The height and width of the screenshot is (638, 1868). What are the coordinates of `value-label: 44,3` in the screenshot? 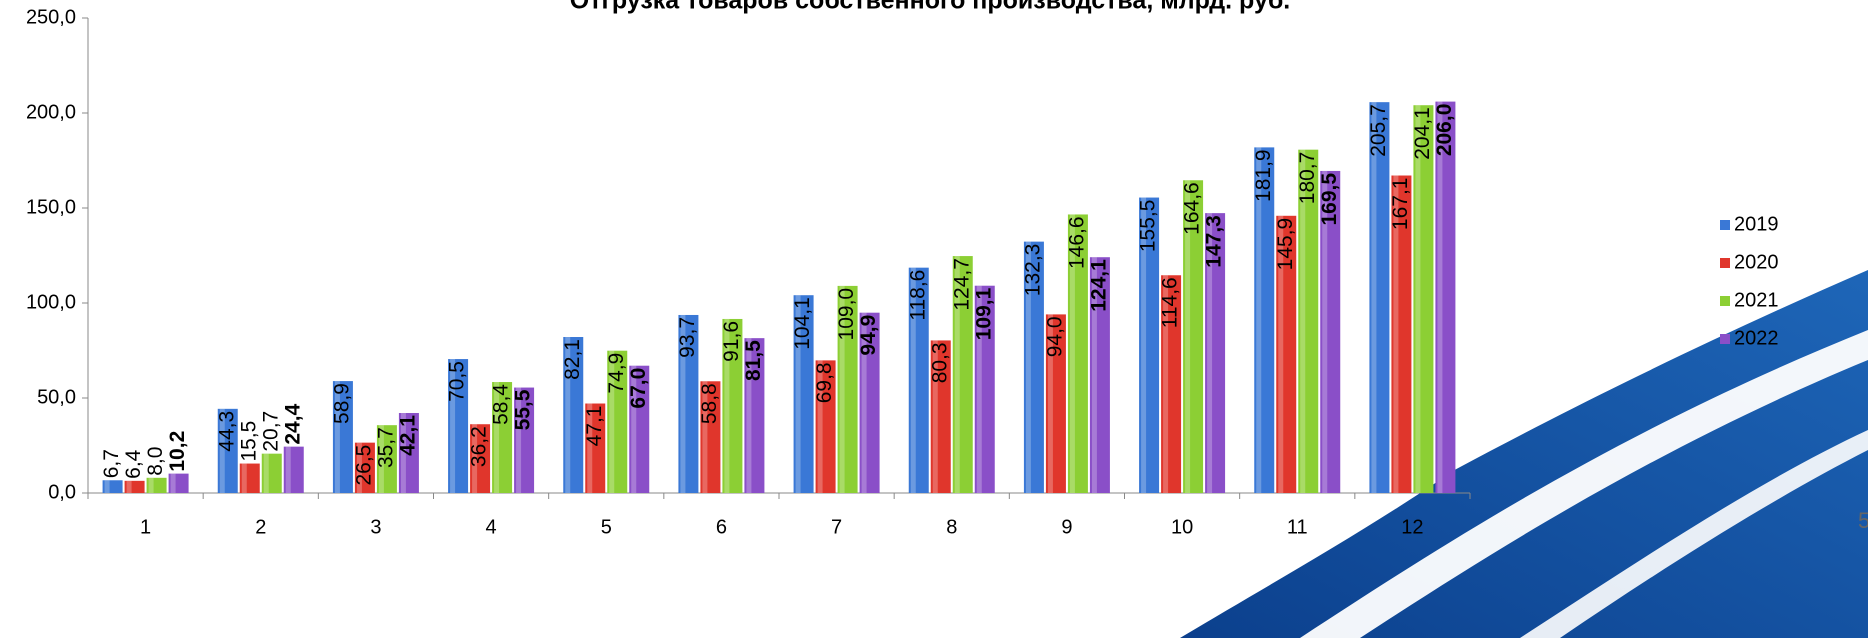 It's located at (226, 431).